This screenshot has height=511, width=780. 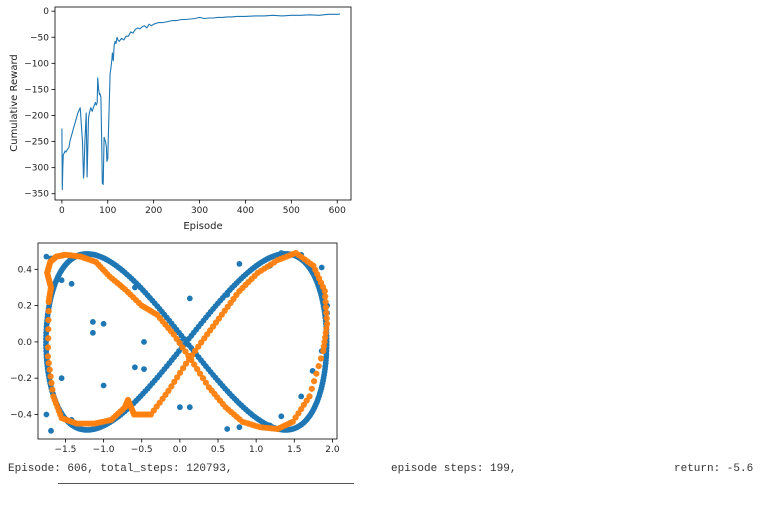 I want to click on x-tick-label: −1.5, so click(x=66, y=450).